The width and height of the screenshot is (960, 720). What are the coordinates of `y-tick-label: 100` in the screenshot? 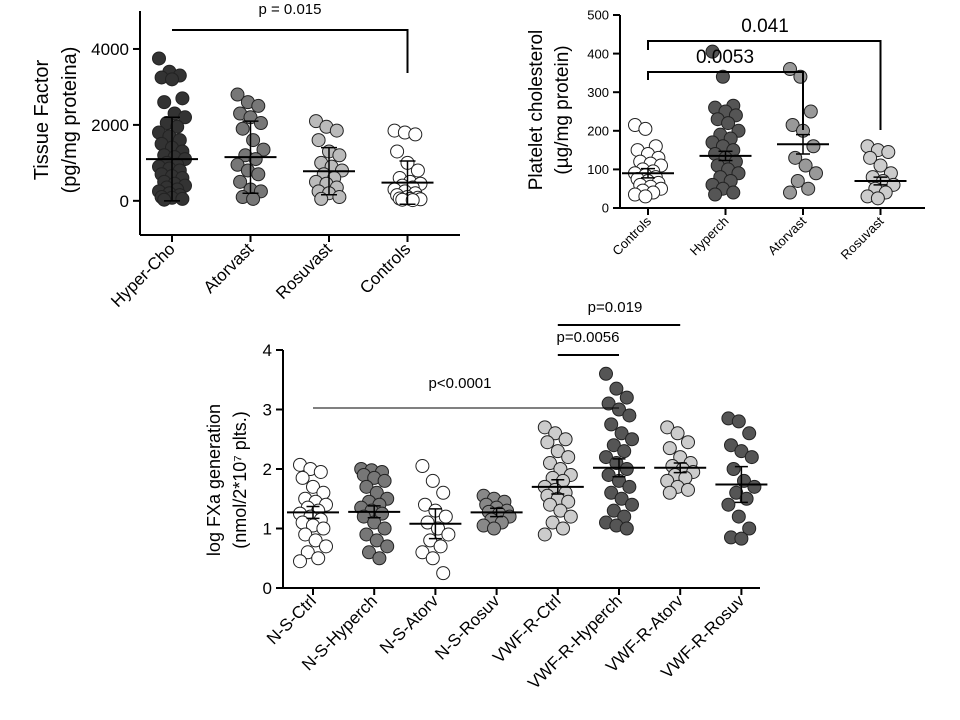 It's located at (598, 169).